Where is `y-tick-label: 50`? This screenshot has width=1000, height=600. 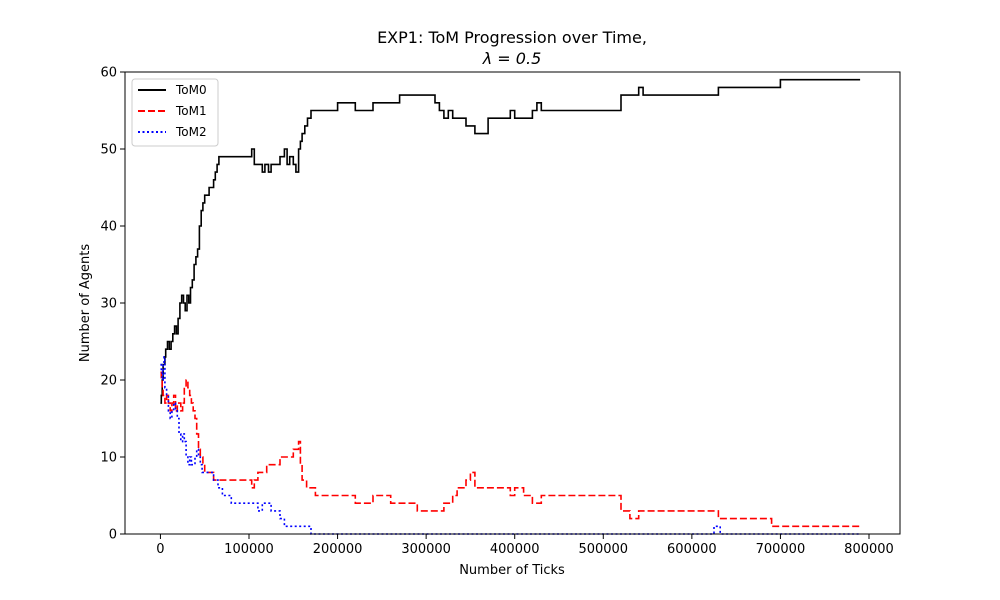 y-tick-label: 50 is located at coordinates (108, 150).